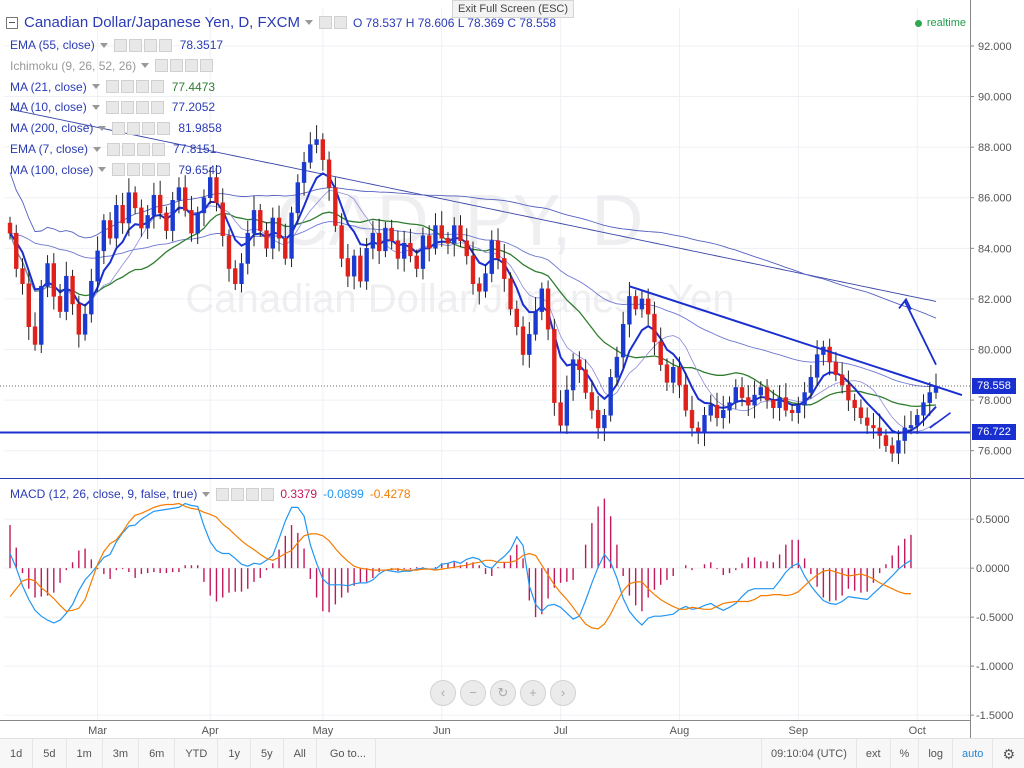 The image size is (1024, 768). What do you see at coordinates (872, 753) in the screenshot?
I see `ext-toggle: ext` at bounding box center [872, 753].